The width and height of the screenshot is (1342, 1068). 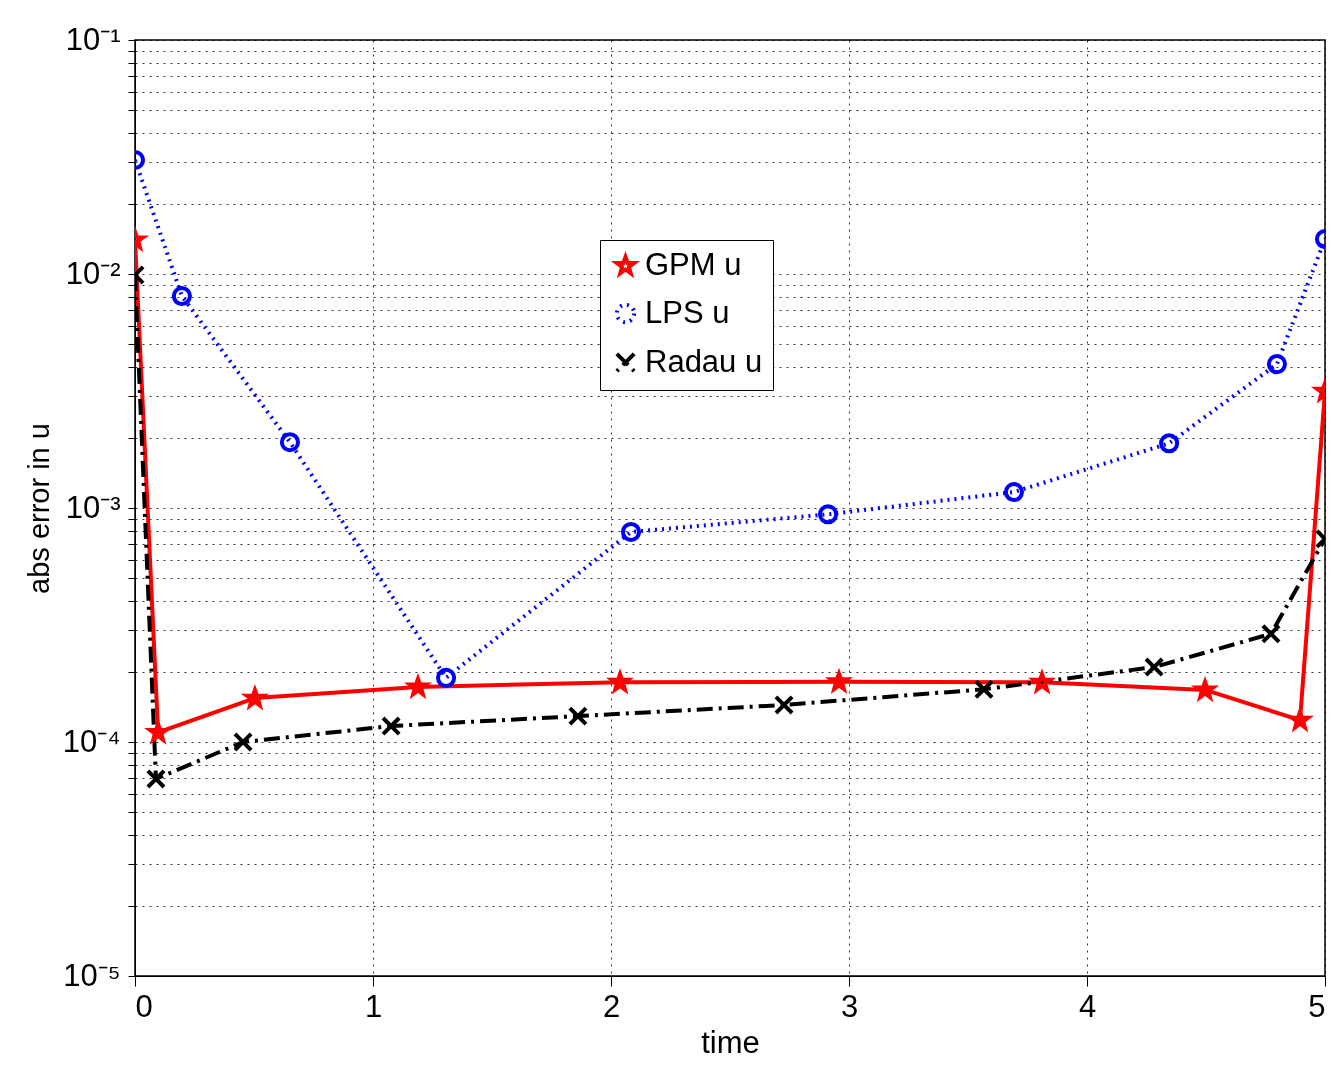 What do you see at coordinates (730, 1042) in the screenshot?
I see `x-axis-title: time` at bounding box center [730, 1042].